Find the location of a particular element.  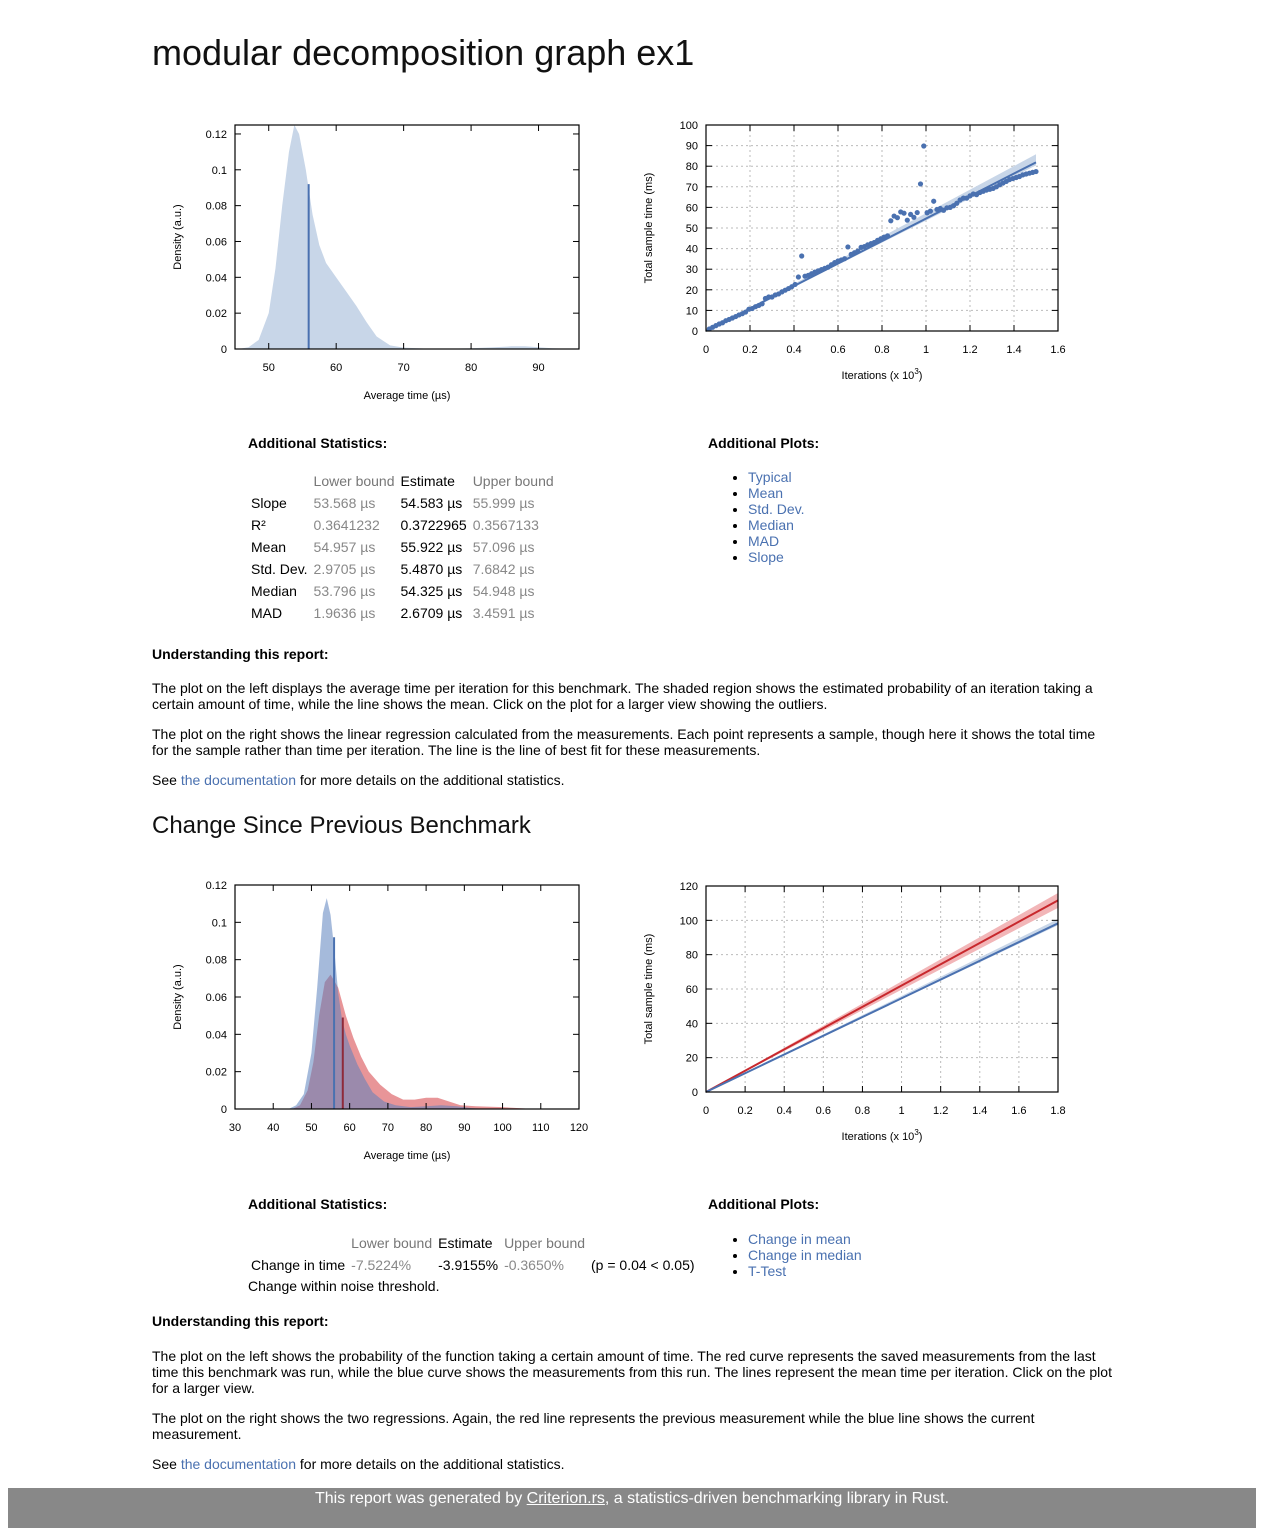

x-tick-label: 30 is located at coordinates (235, 1128).